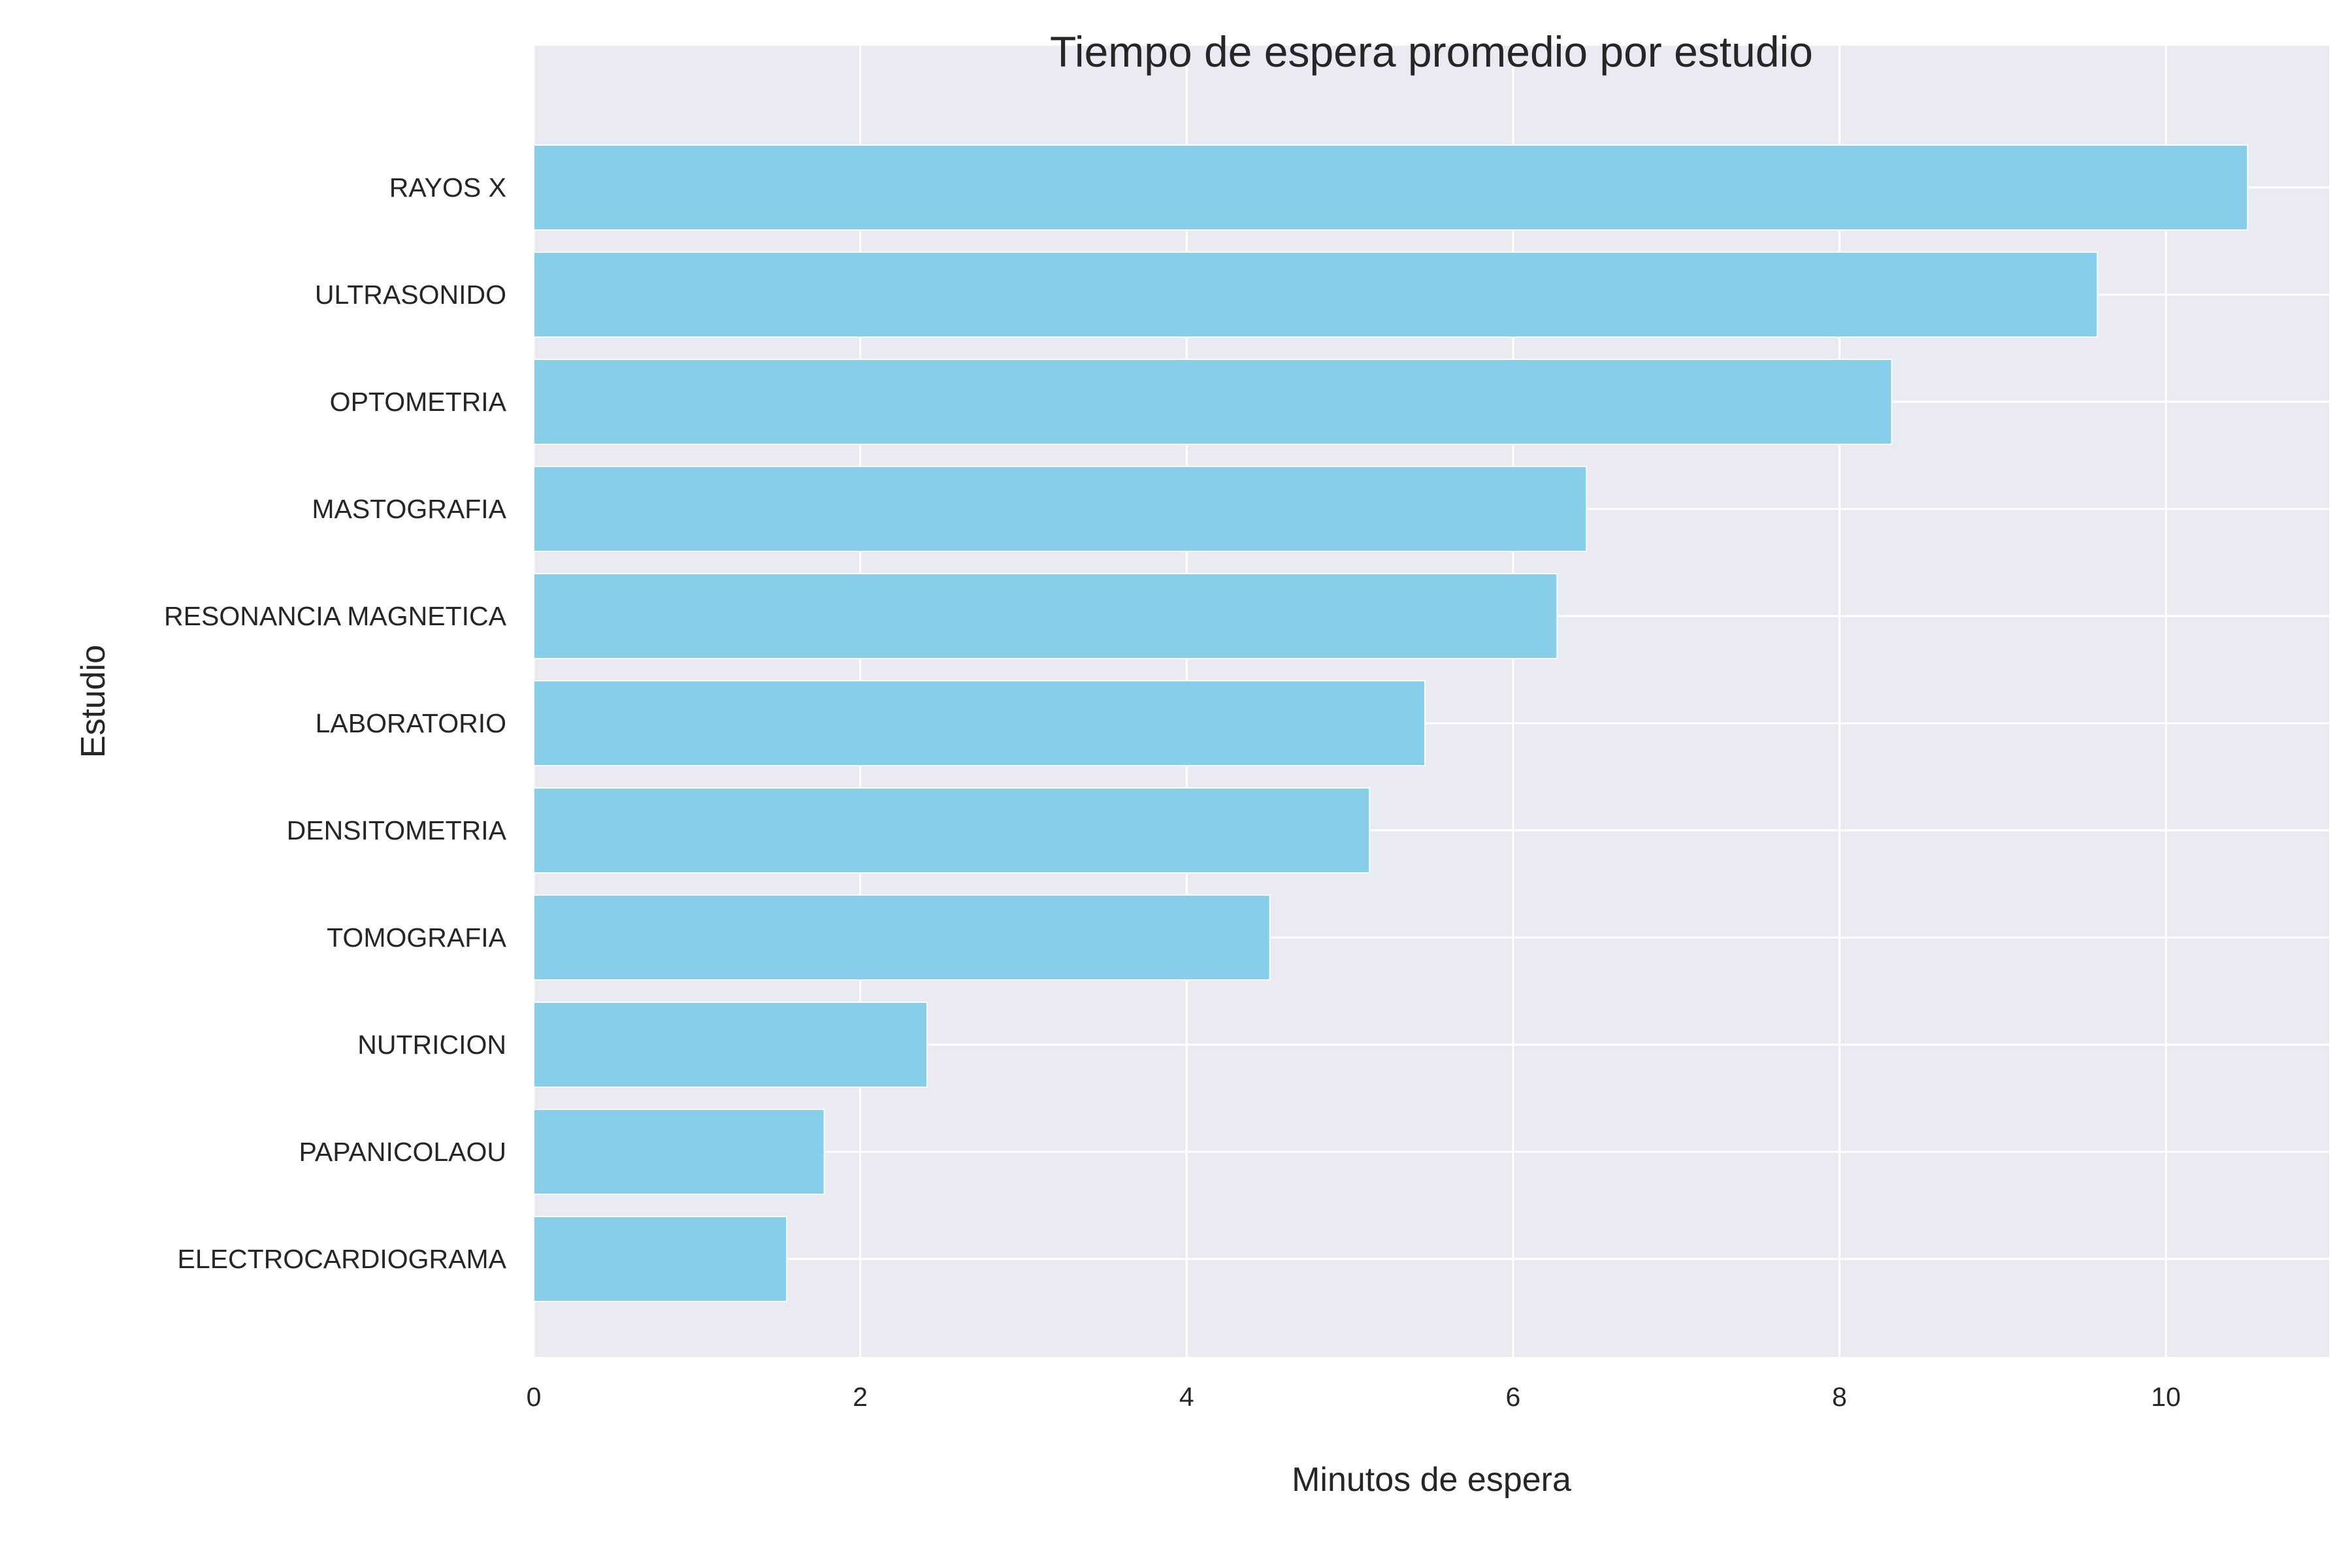 The image size is (2352, 1568). I want to click on chart-title: Tiempo de espera promedio por estudio, so click(1431, 51).